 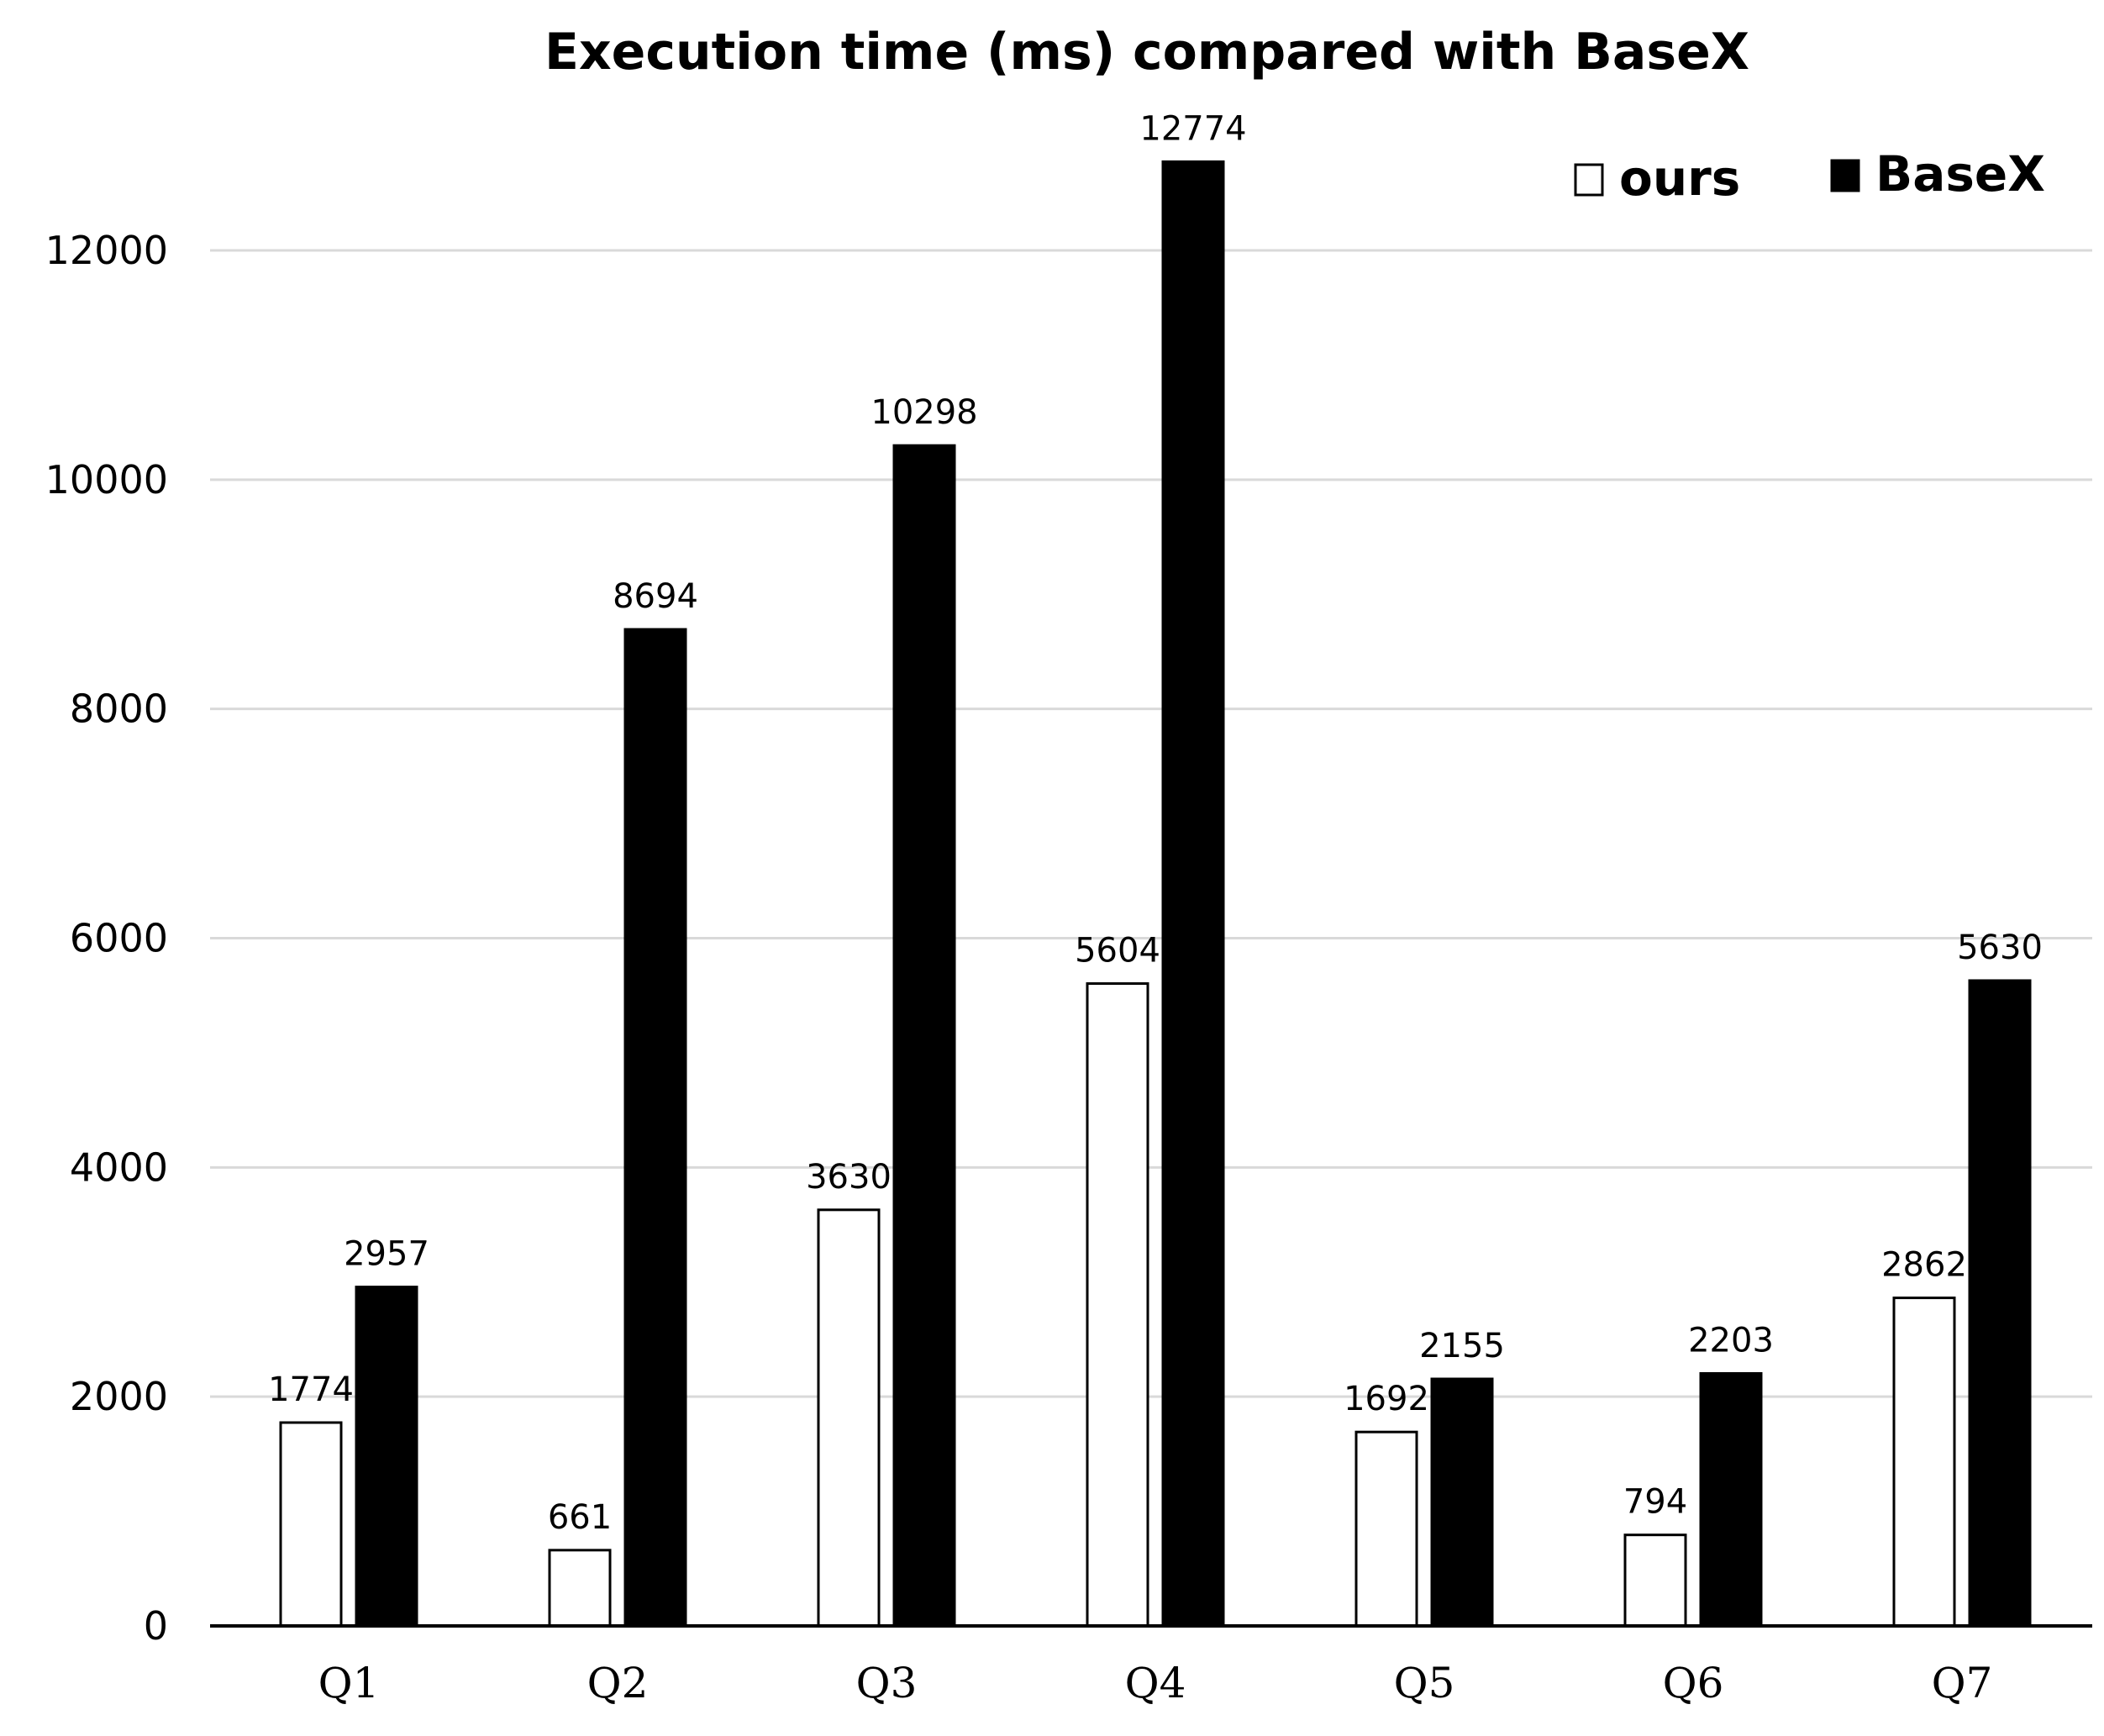 What do you see at coordinates (1193, 894) in the screenshot?
I see `bar-basex-q4` at bounding box center [1193, 894].